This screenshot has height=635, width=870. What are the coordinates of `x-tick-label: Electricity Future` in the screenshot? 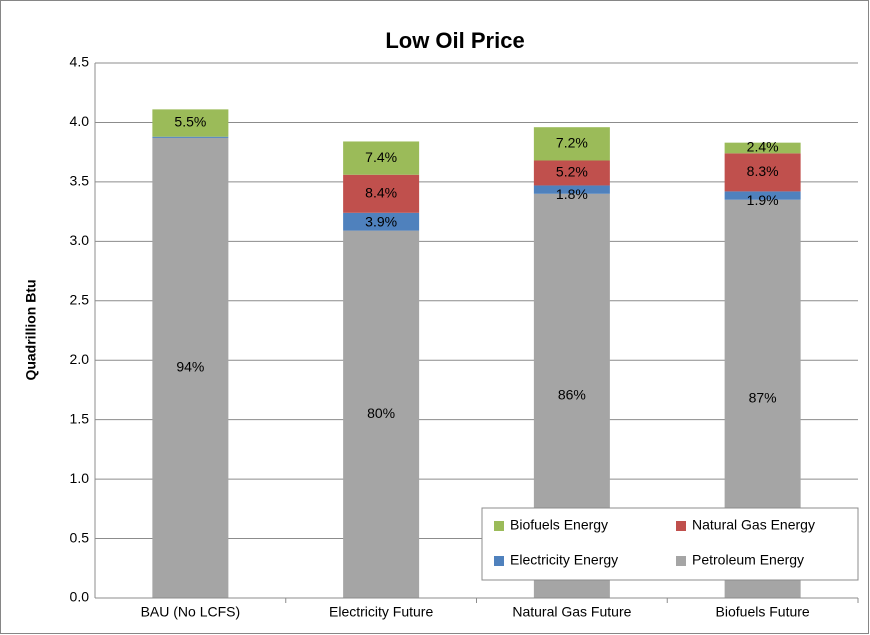 It's located at (381, 612).